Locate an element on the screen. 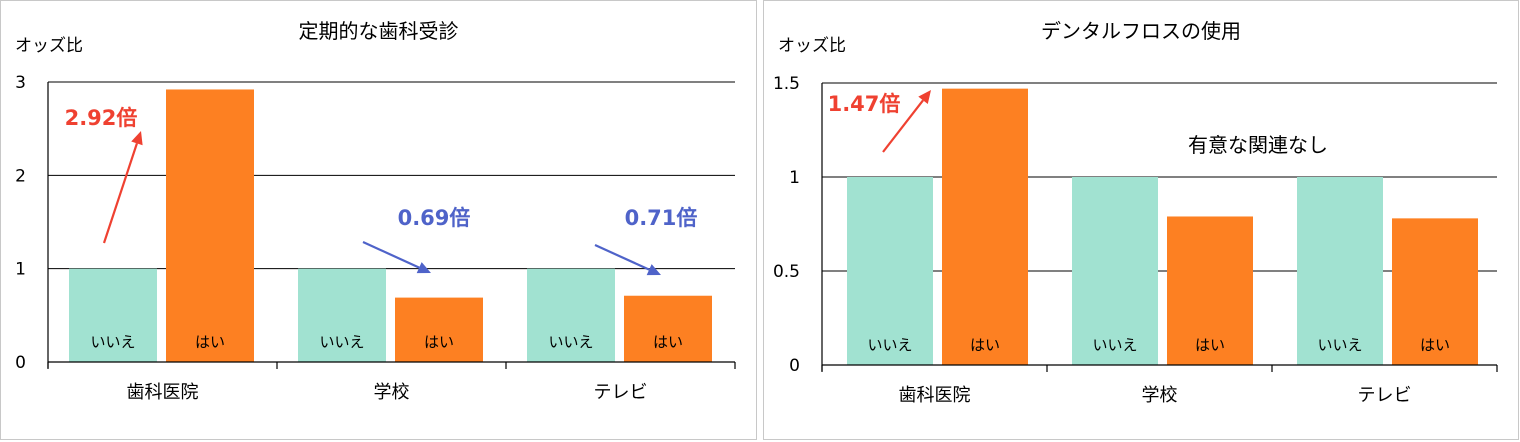 The image size is (1520, 442). annotation-label: 1.47倍 is located at coordinates (864, 104).